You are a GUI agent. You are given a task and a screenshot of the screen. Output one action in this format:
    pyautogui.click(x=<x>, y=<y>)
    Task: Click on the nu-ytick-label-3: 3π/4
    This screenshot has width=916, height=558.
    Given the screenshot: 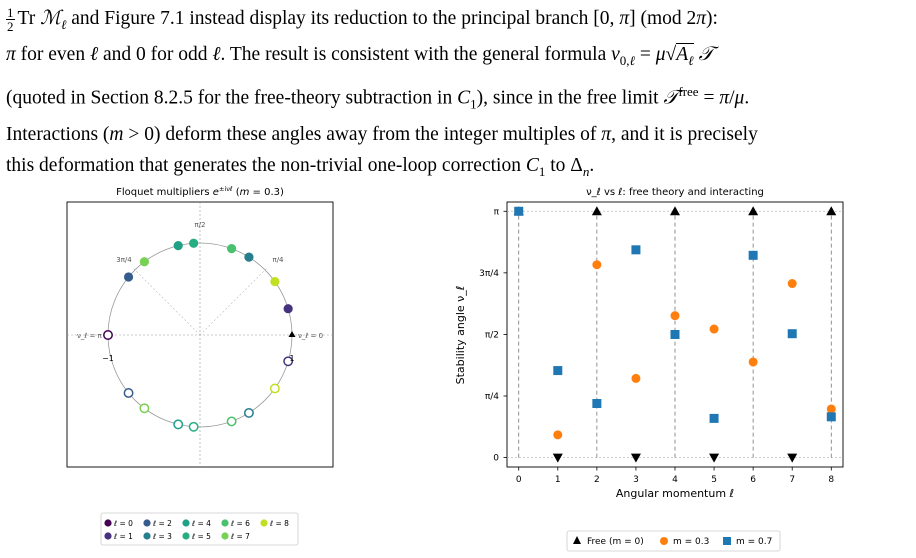 What is the action you would take?
    pyautogui.click(x=489, y=274)
    